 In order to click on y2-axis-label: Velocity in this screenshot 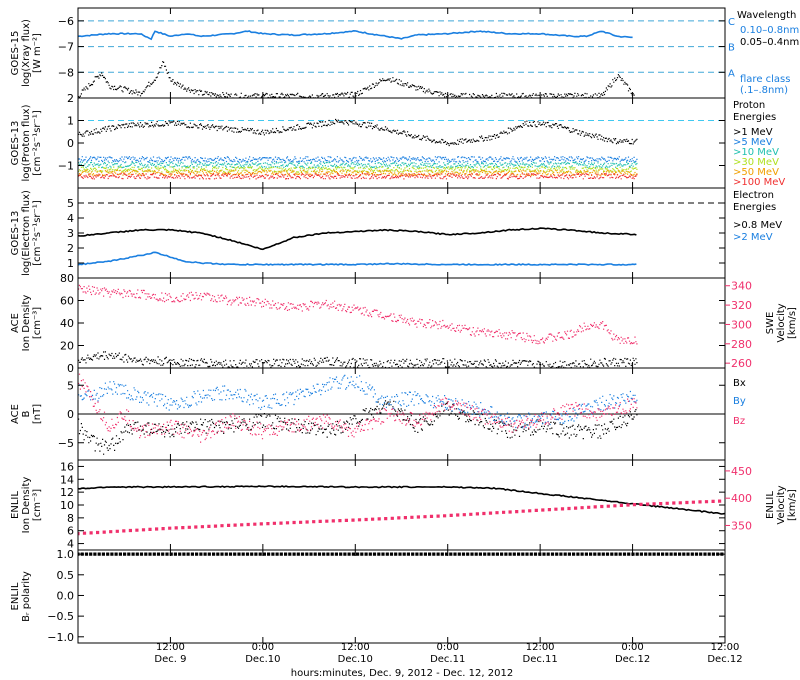, I will do `click(781, 504)`.